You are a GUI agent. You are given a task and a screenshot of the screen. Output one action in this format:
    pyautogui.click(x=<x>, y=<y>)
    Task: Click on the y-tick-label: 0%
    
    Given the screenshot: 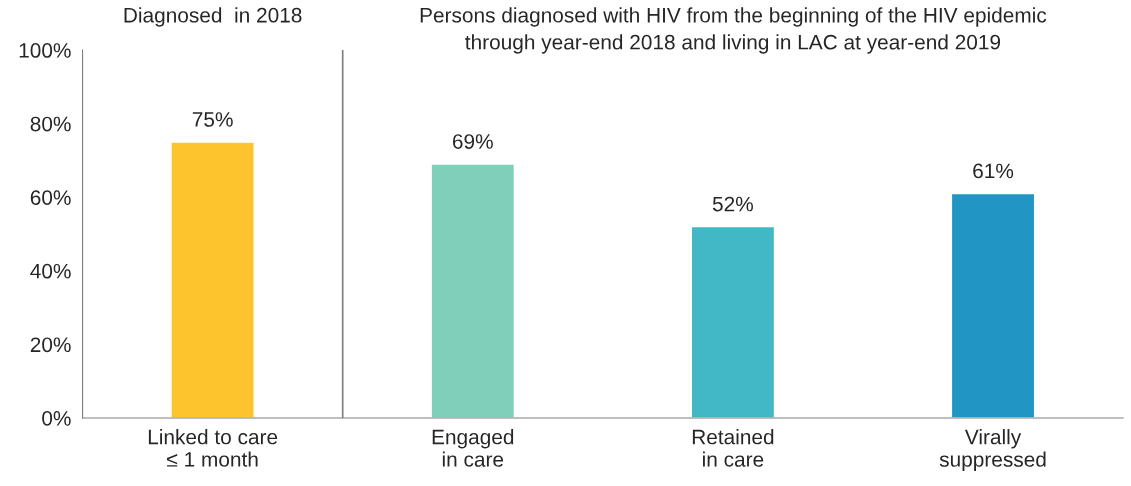 What is the action you would take?
    pyautogui.click(x=56, y=418)
    